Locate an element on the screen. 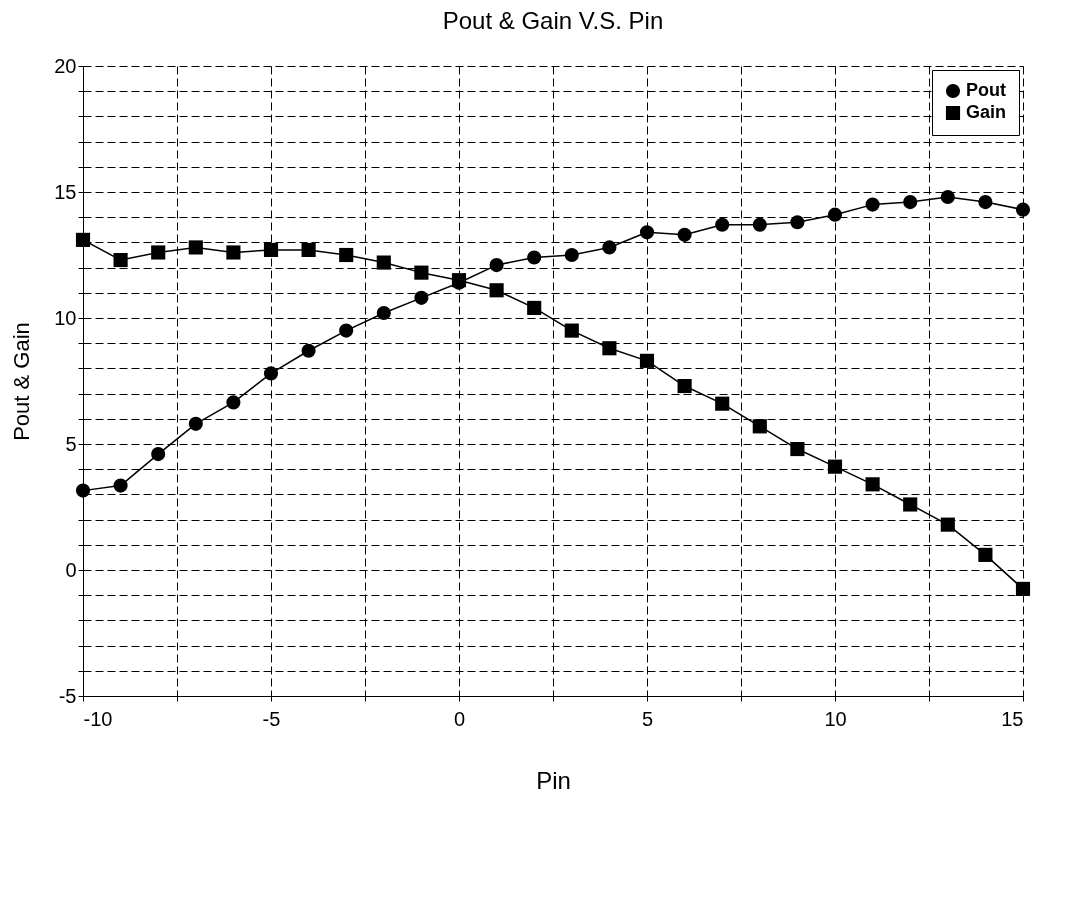 The image size is (1081, 923). x-tick-label: 15 is located at coordinates (1012, 718).